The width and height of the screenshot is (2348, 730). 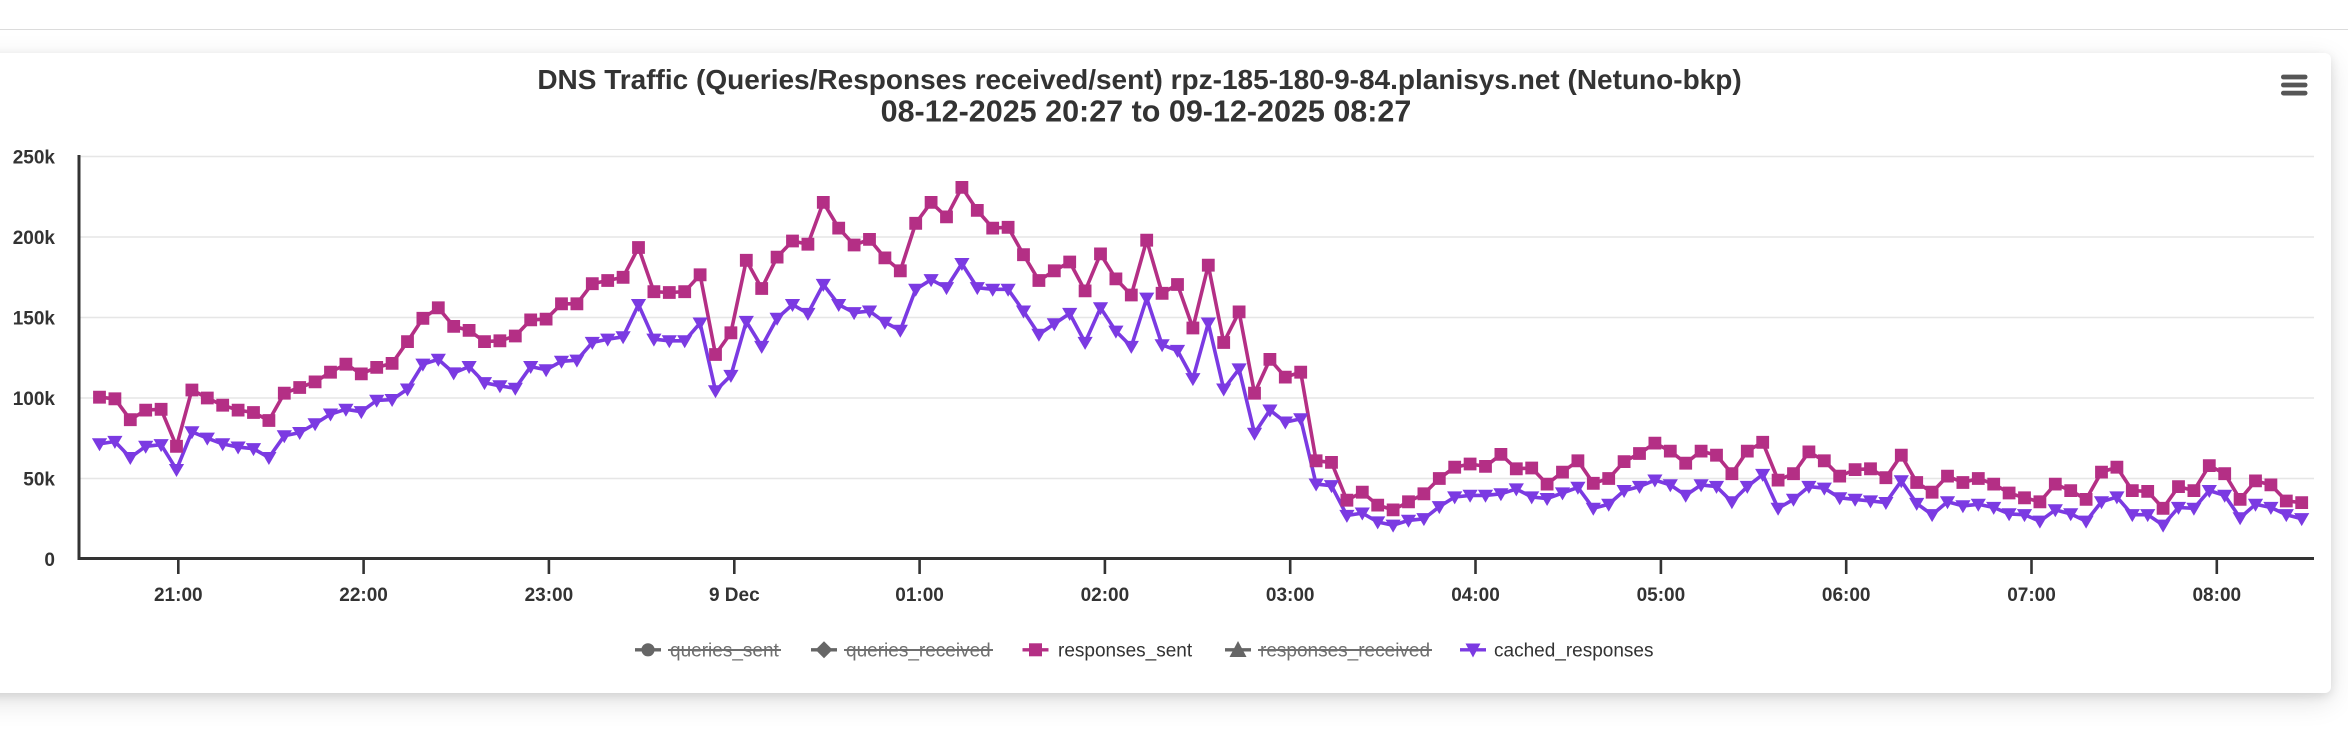 What do you see at coordinates (1105, 595) in the screenshot?
I see `svg-text: 02:00` at bounding box center [1105, 595].